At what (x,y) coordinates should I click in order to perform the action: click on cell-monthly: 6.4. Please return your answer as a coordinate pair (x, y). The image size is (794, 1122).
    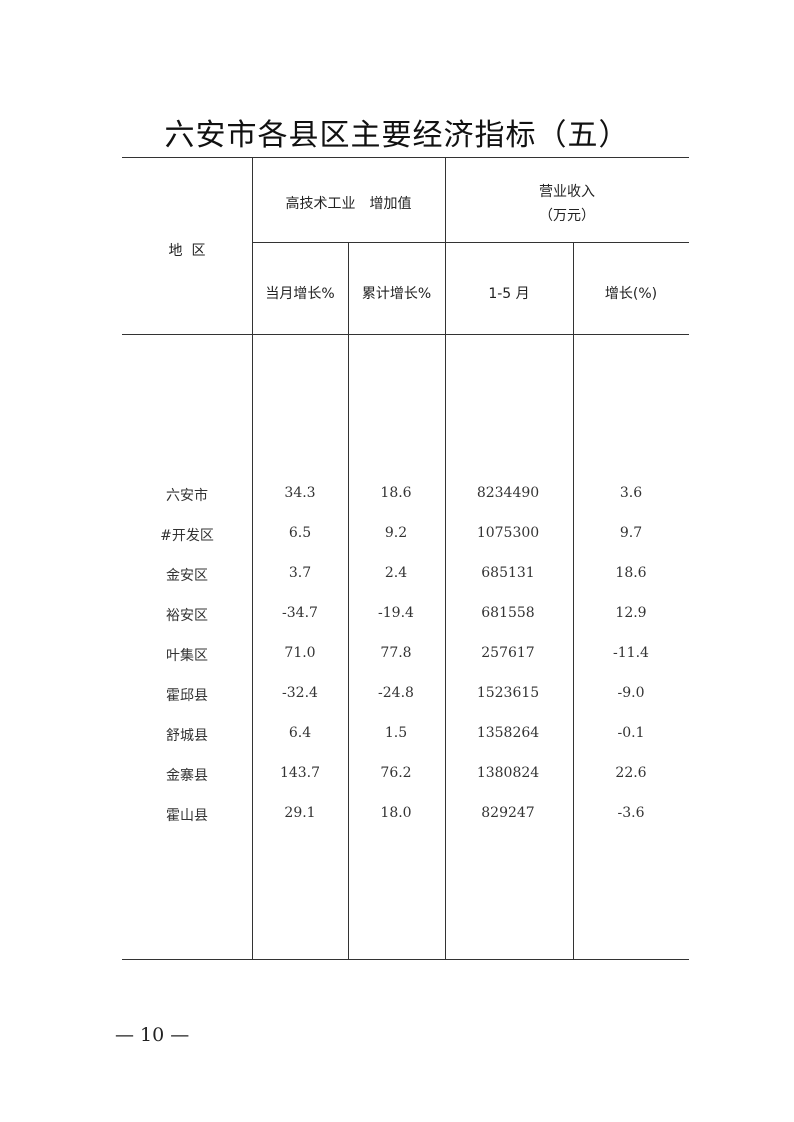
    Looking at the image, I should click on (300, 733).